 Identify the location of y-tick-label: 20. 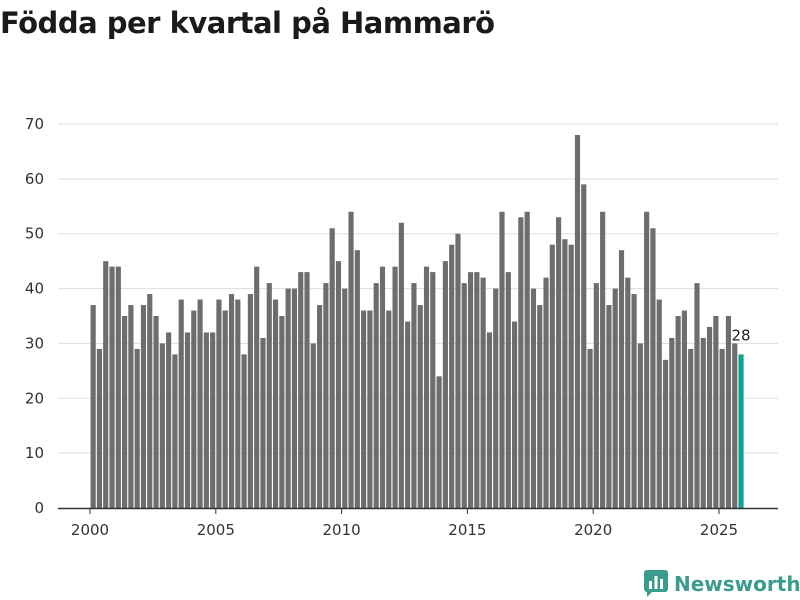
(34, 398).